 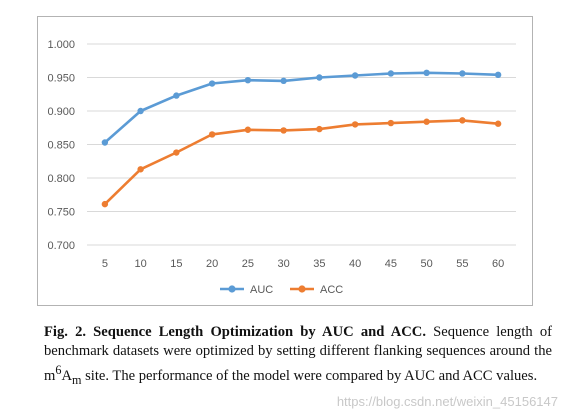 I want to click on y-tick-label: 0.900, so click(x=61, y=112).